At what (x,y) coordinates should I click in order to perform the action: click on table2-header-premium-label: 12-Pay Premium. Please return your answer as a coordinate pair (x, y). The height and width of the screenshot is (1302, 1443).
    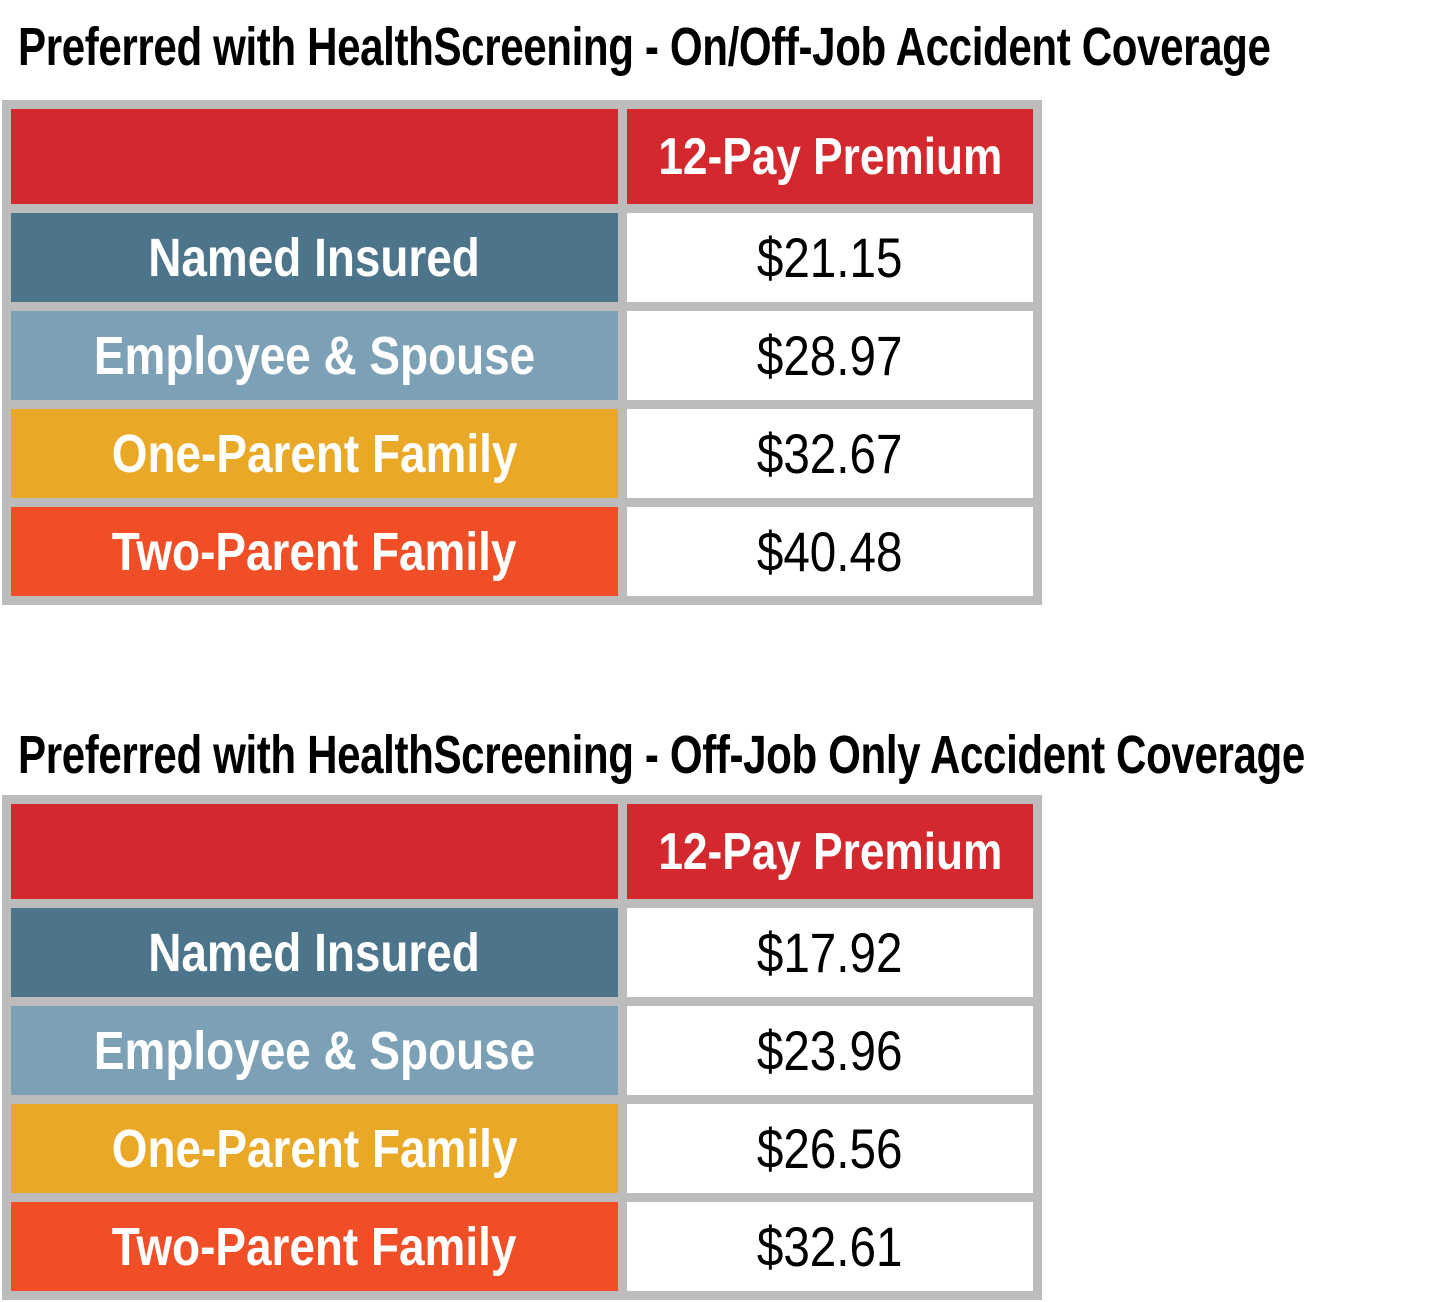
    Looking at the image, I should click on (830, 851).